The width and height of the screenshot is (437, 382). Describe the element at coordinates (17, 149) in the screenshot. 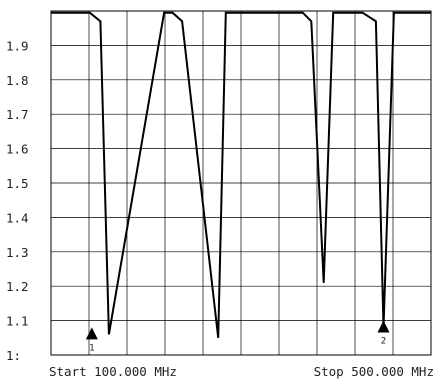

I see `y-tick-label: 1.6` at that location.